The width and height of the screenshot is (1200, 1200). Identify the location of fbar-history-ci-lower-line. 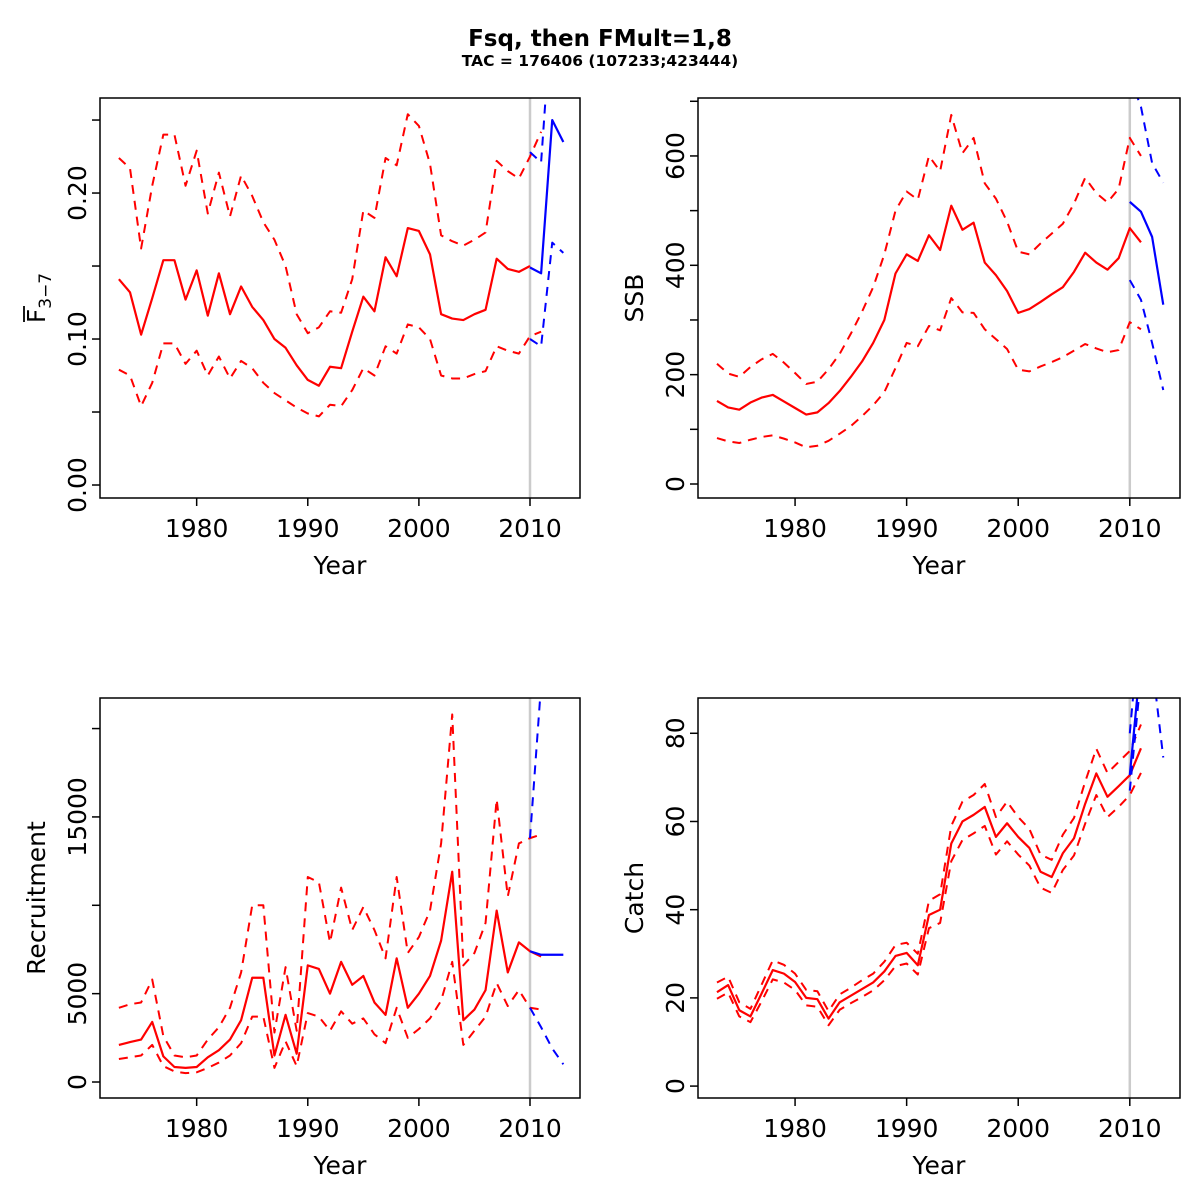
(330, 370).